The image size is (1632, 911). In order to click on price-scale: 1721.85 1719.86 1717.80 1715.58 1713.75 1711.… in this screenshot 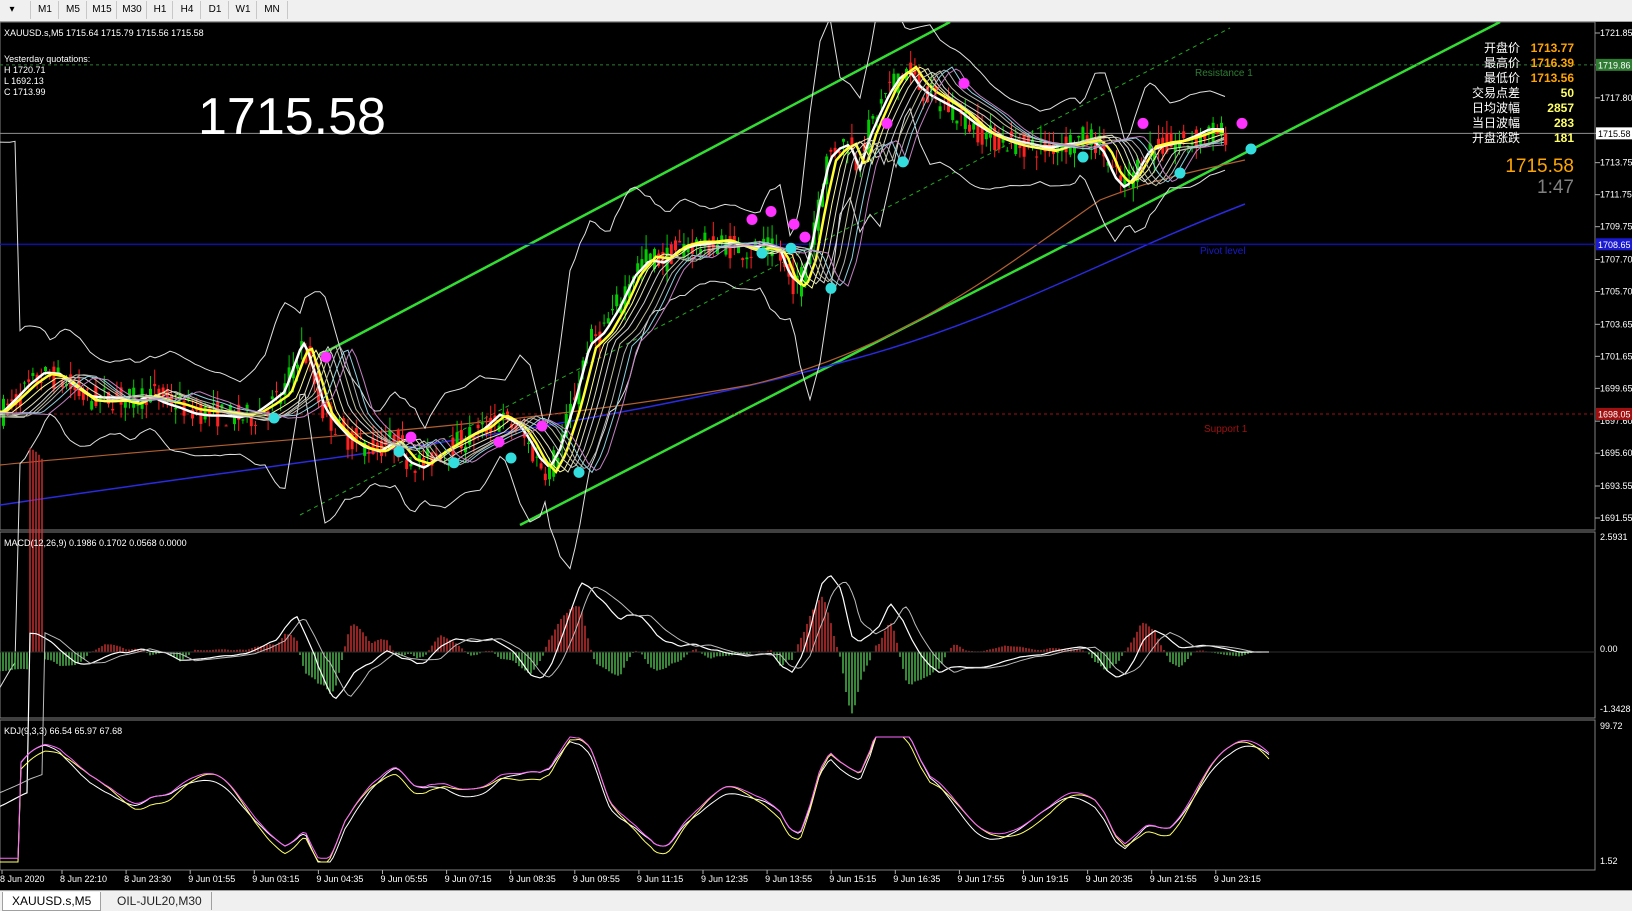, I will do `click(1613, 447)`.